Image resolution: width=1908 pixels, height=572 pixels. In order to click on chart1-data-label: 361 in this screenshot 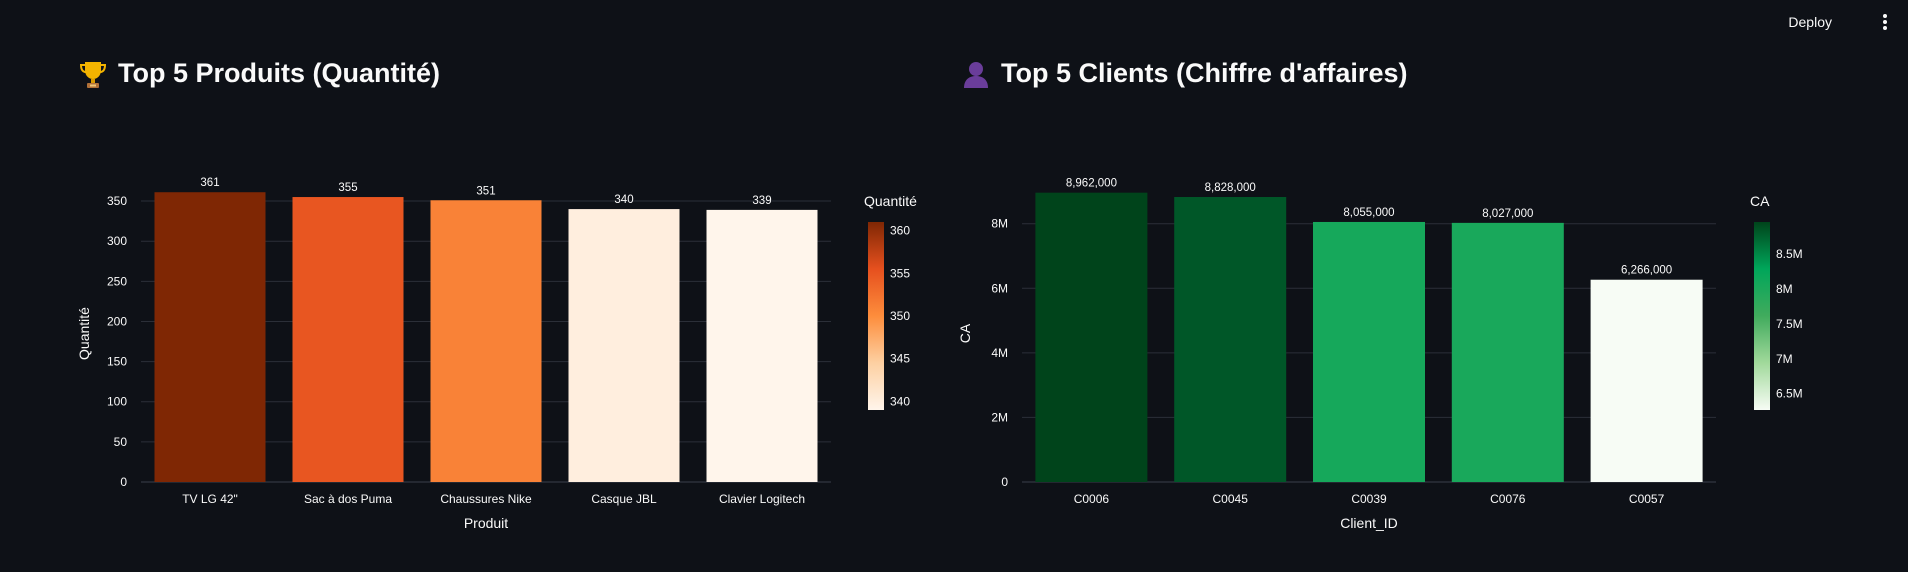, I will do `click(209, 183)`.